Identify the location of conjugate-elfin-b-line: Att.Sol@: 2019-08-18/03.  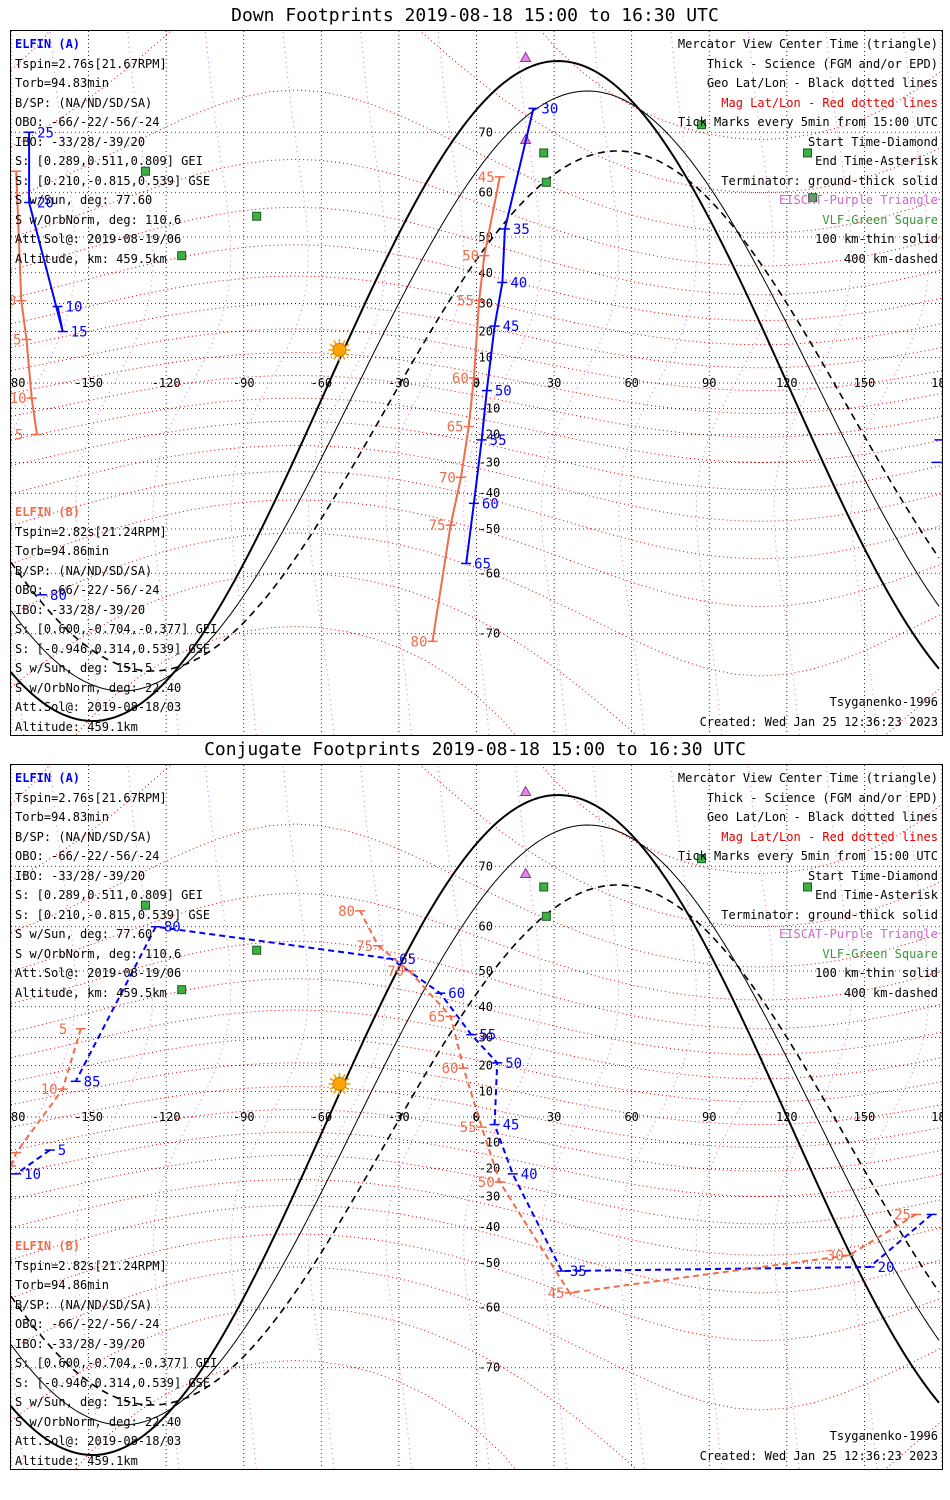
(98, 1441).